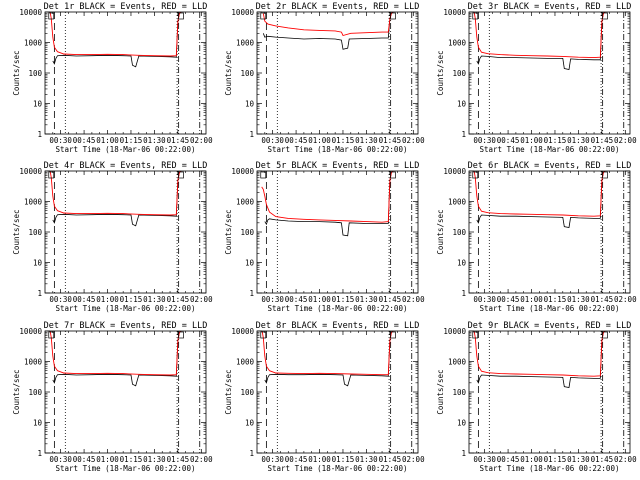 The width and height of the screenshot is (640, 480). Describe the element at coordinates (338, 326) in the screenshot. I see `panel-title: Det 8r BLACK = Events, RED = LLD` at that location.